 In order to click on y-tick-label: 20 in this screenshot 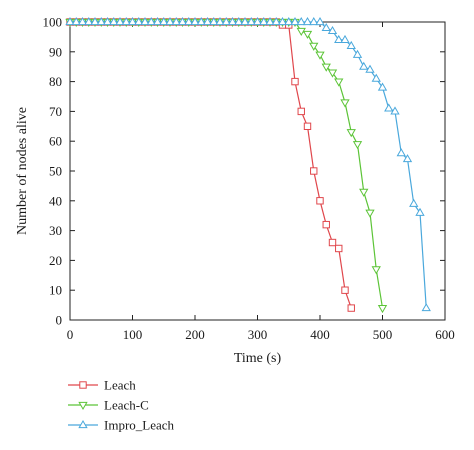, I will do `click(55, 260)`.